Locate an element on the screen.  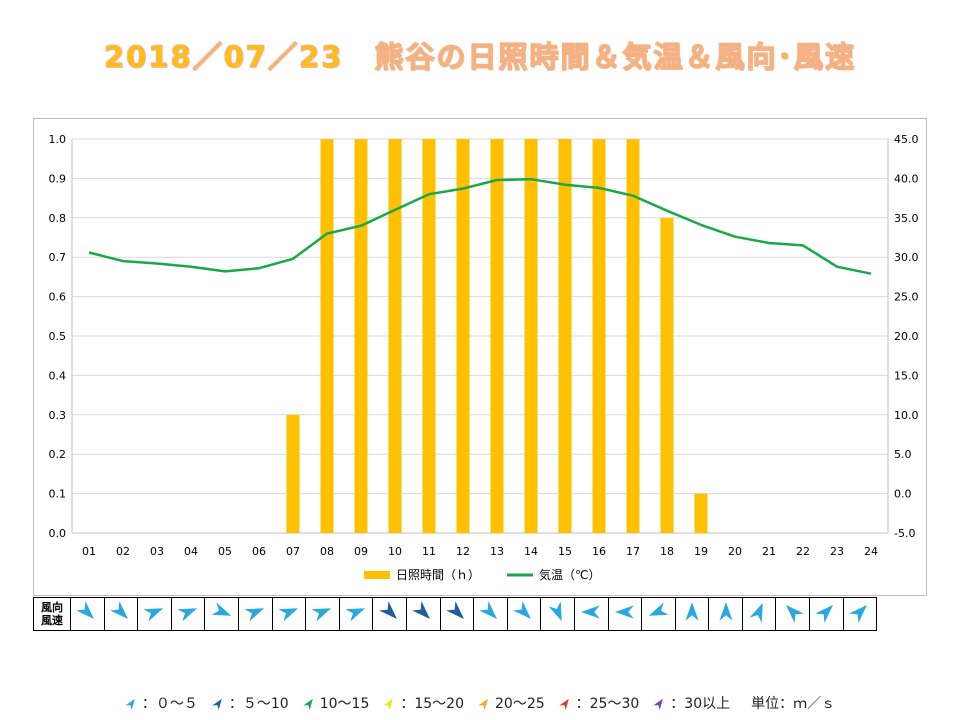
y-right-tick-label: 45.0 is located at coordinates (906, 139).